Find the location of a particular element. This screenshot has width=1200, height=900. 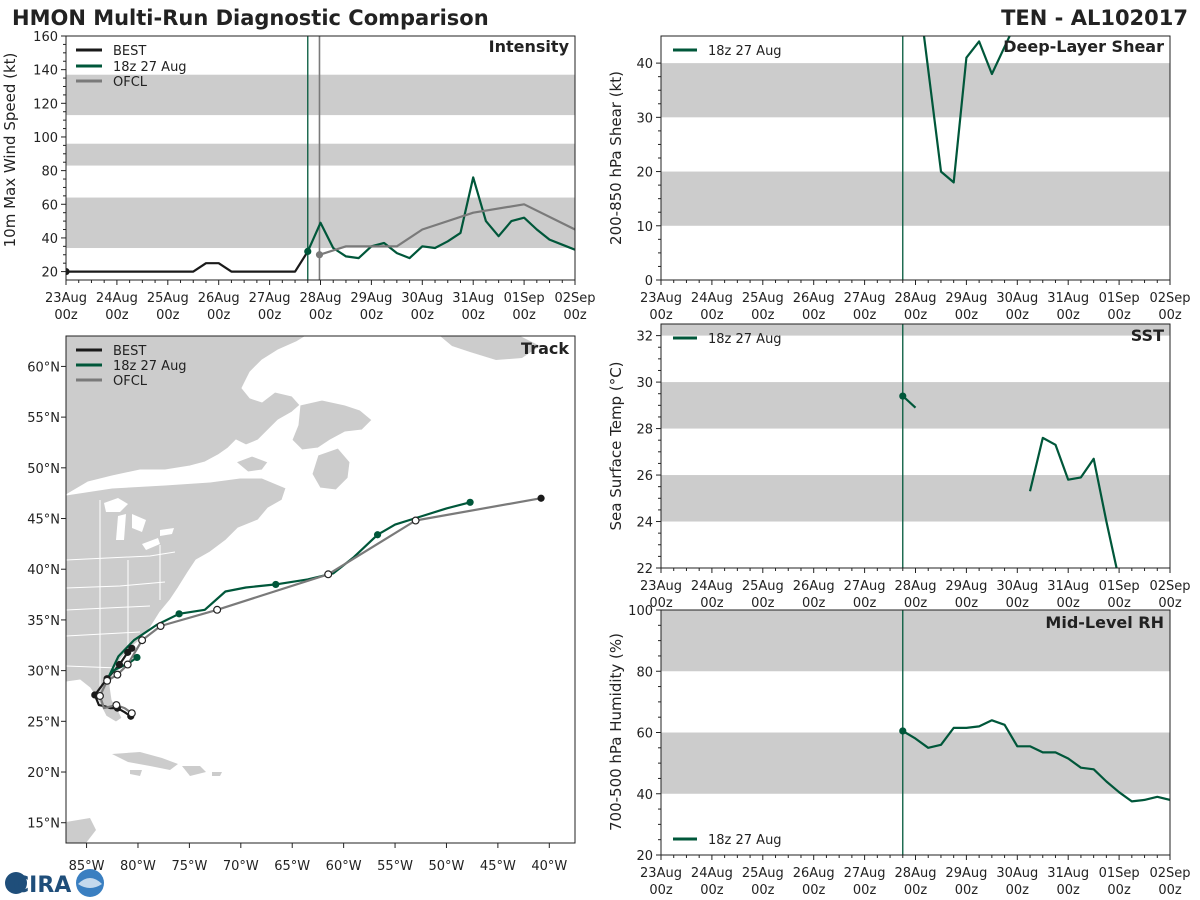

shear-series is located at coordinates (966, 110).